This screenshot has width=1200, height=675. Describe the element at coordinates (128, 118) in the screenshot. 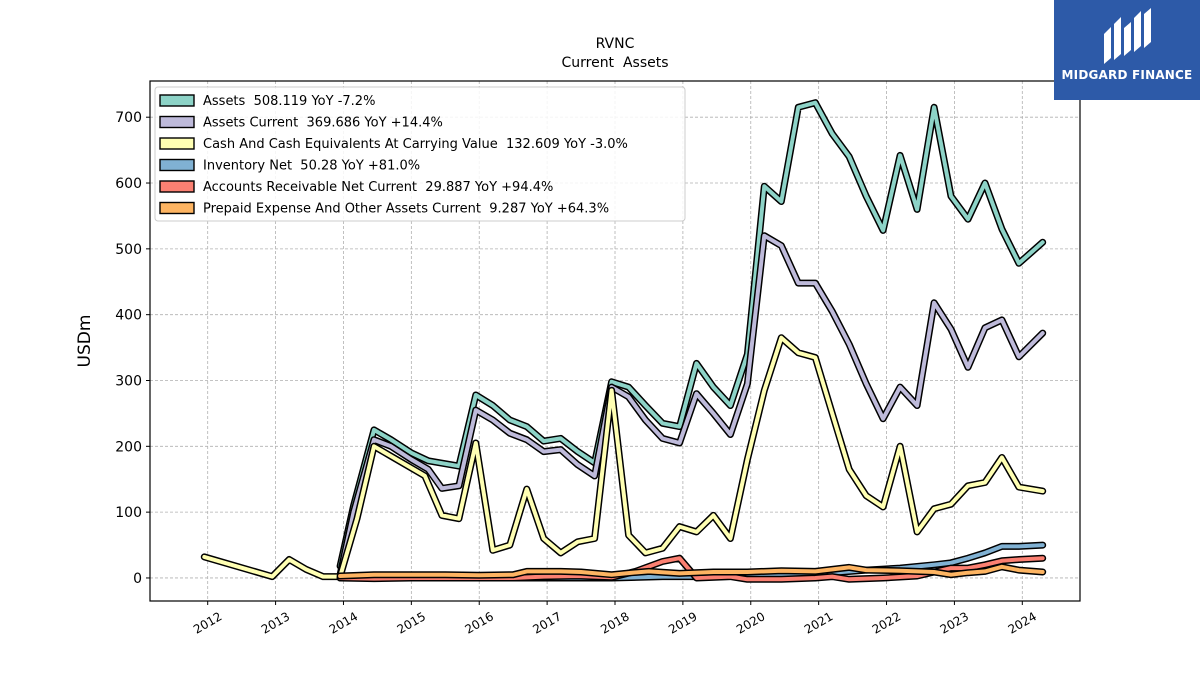

I see `y-tick-label: 700` at that location.